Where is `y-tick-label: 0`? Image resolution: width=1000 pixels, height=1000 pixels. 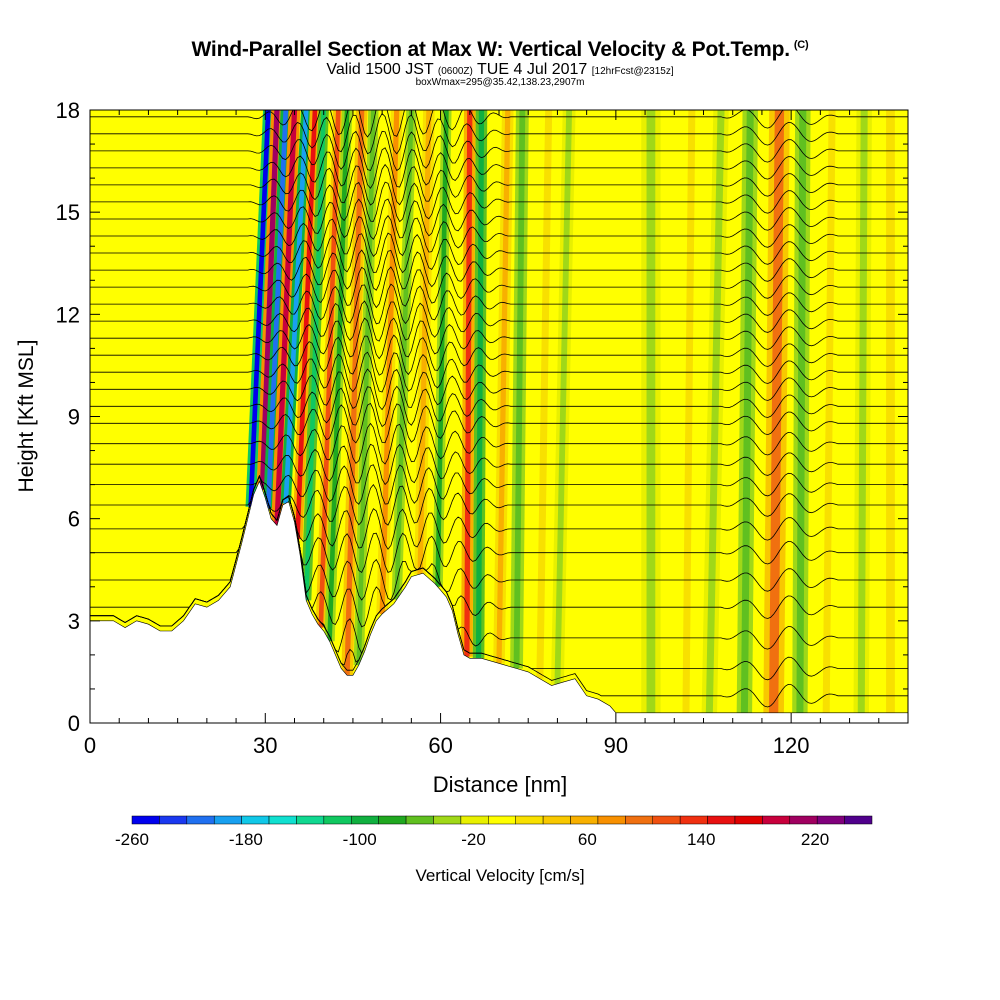
y-tick-label: 0 is located at coordinates (74, 723).